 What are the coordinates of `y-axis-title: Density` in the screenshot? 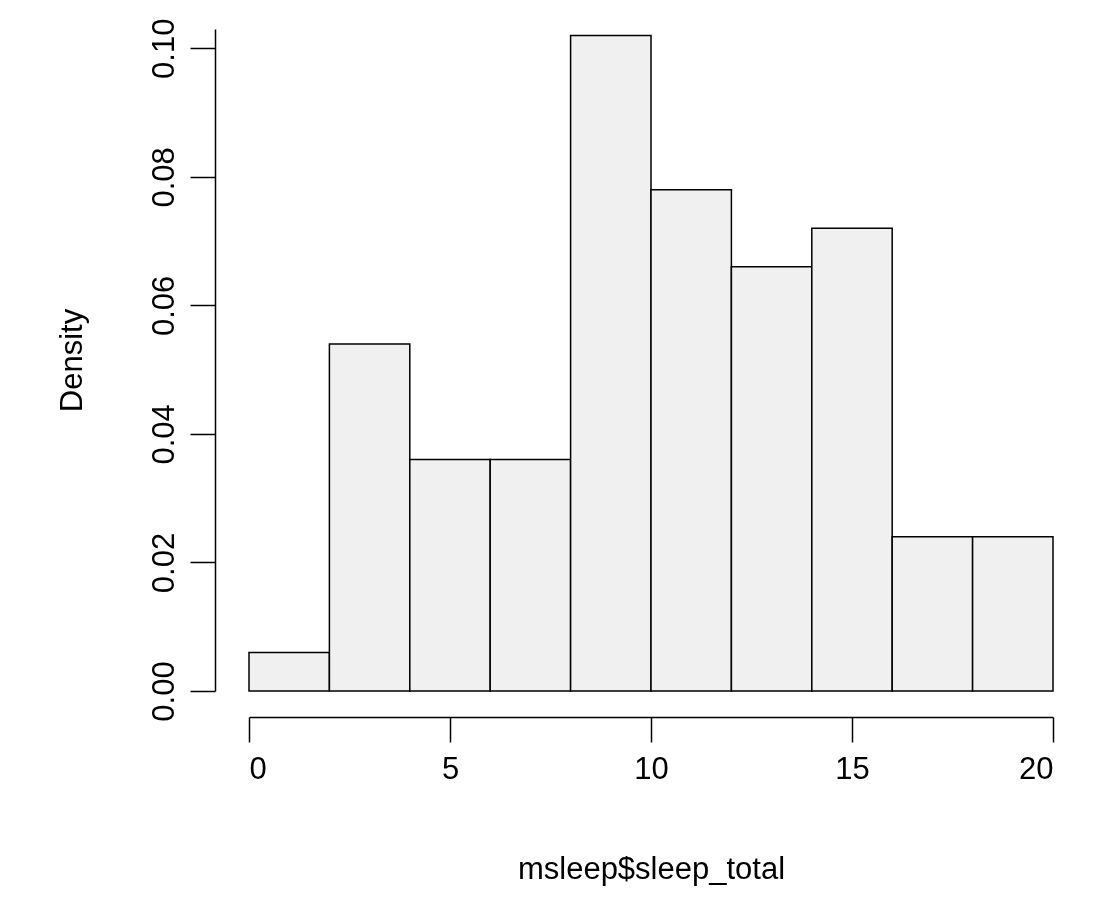 It's located at (71, 360).